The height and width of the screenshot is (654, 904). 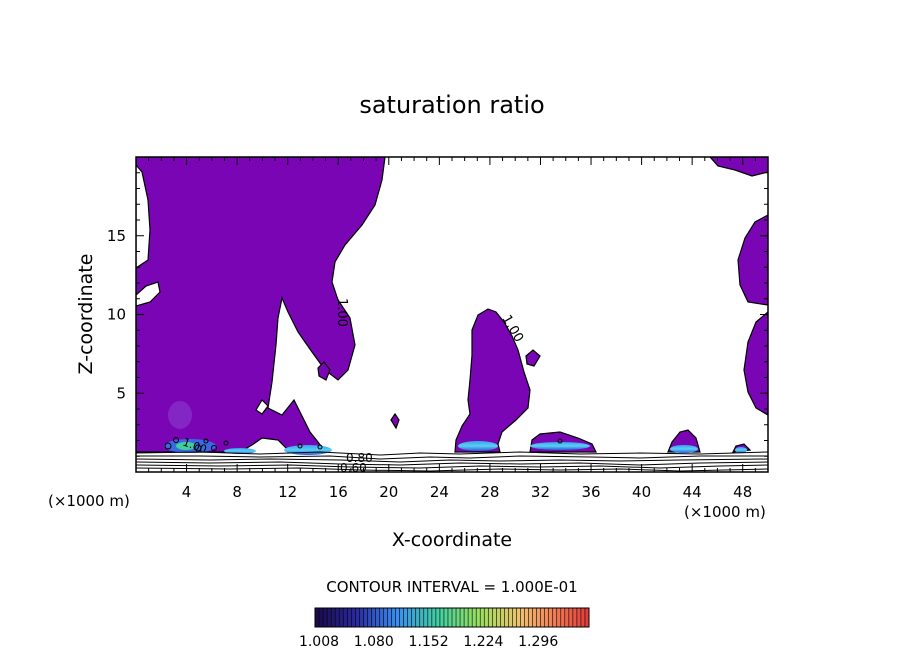 I want to click on supersaturation-region-middle, so click(x=492, y=380).